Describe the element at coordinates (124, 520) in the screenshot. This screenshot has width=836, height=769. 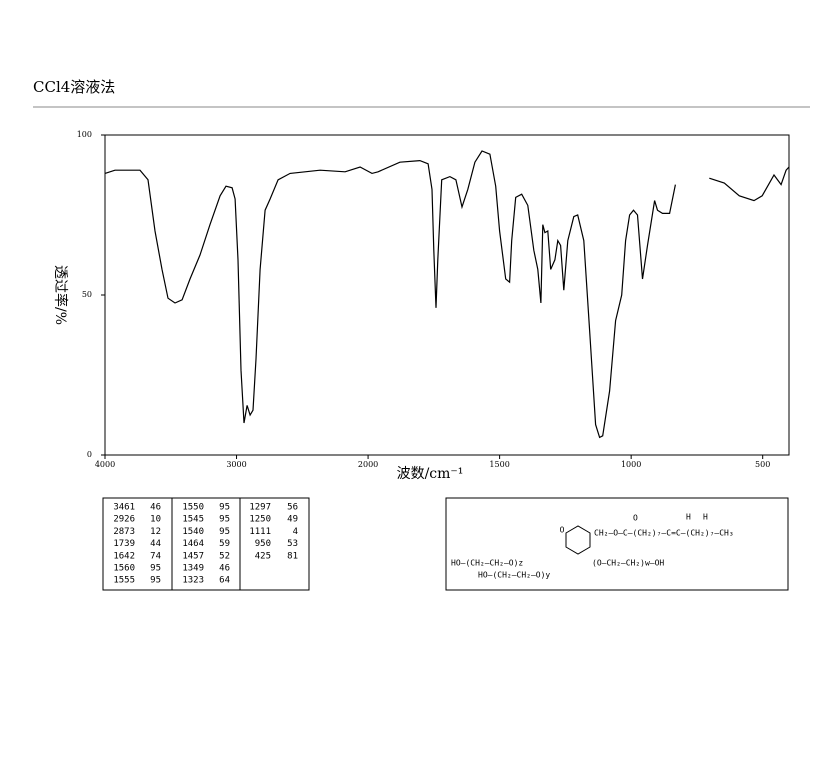
I see `peak-wavenumber: 2926` at that location.